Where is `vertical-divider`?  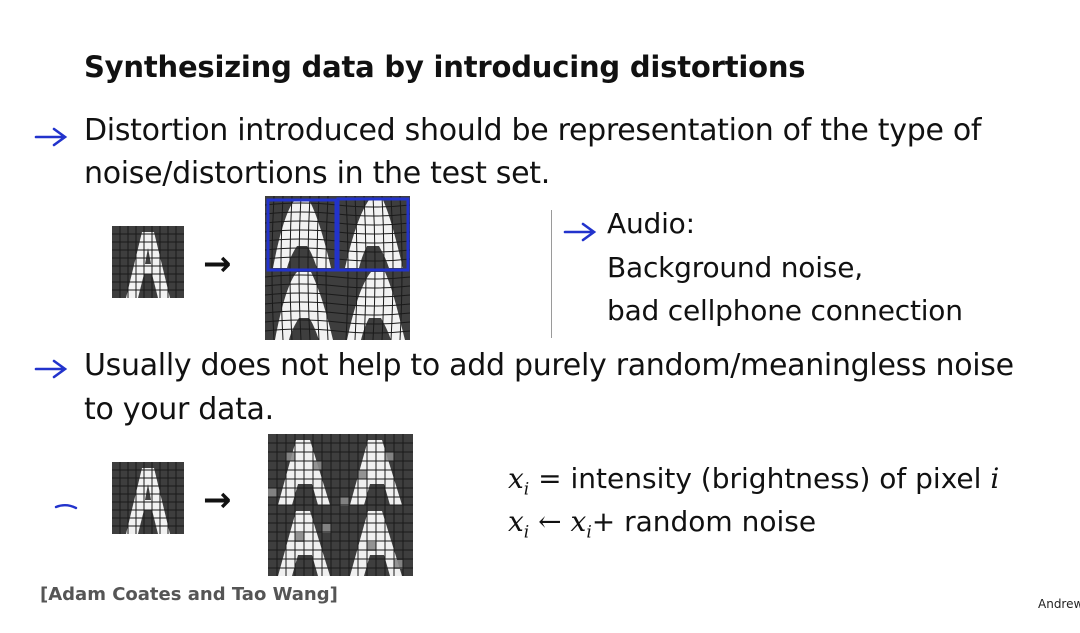 vertical-divider is located at coordinates (551, 274).